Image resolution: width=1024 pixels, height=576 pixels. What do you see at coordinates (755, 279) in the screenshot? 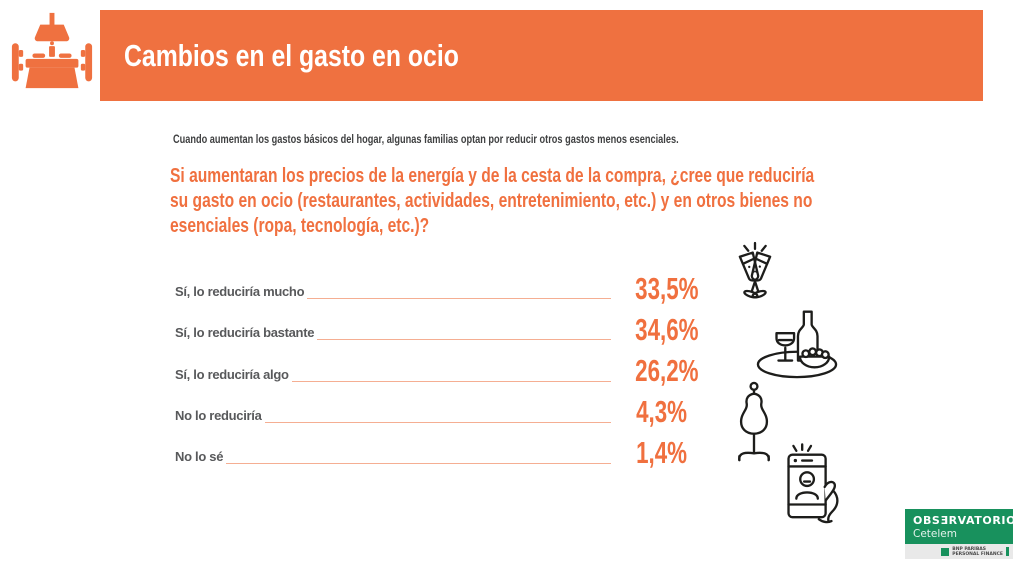
I see `champagne-toast-icon` at bounding box center [755, 279].